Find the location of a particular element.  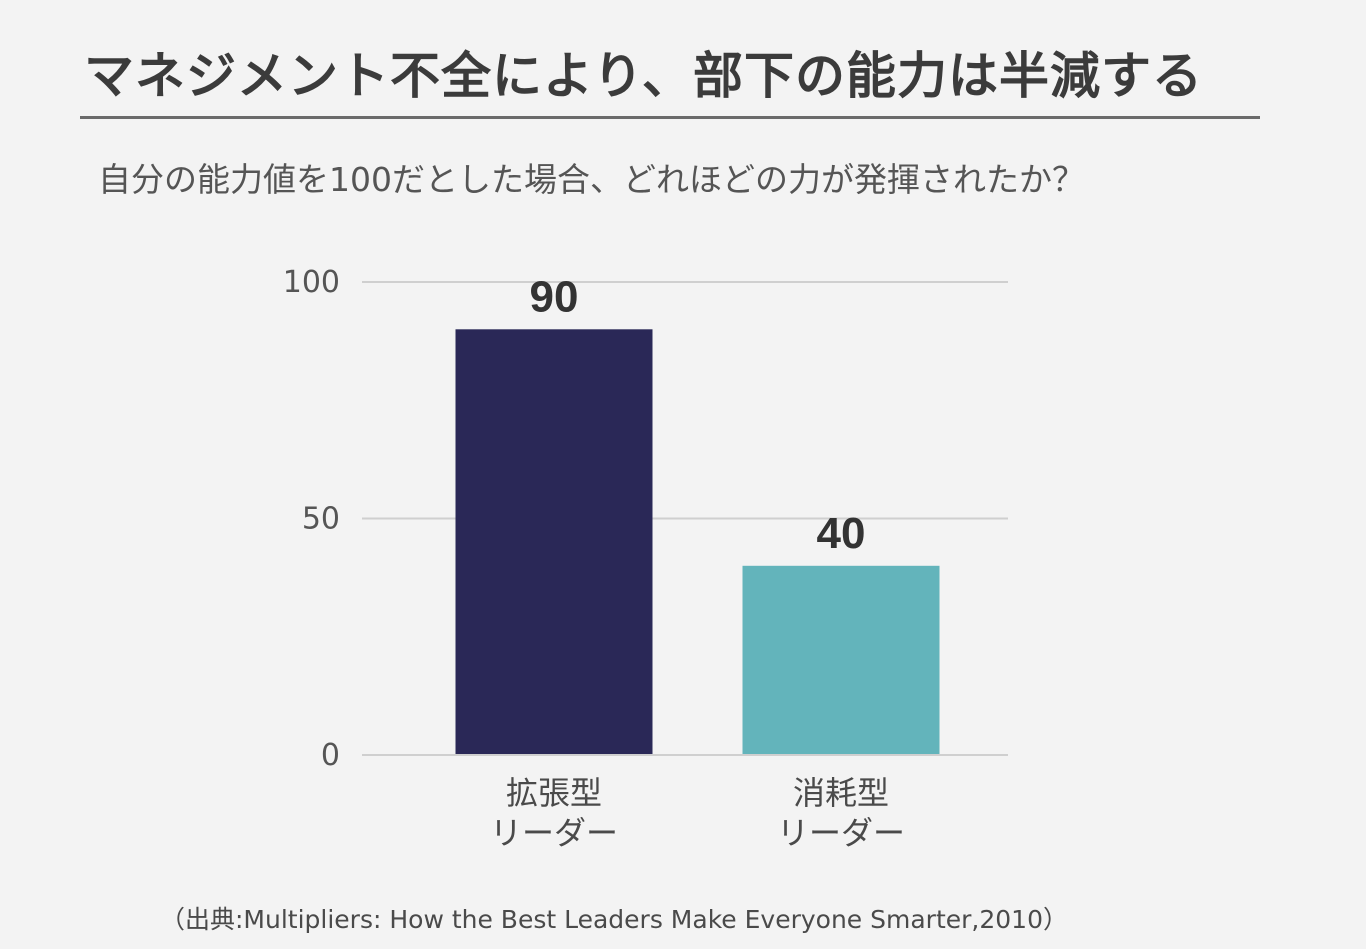

x-tick-label: 消耗型 is located at coordinates (841, 793).